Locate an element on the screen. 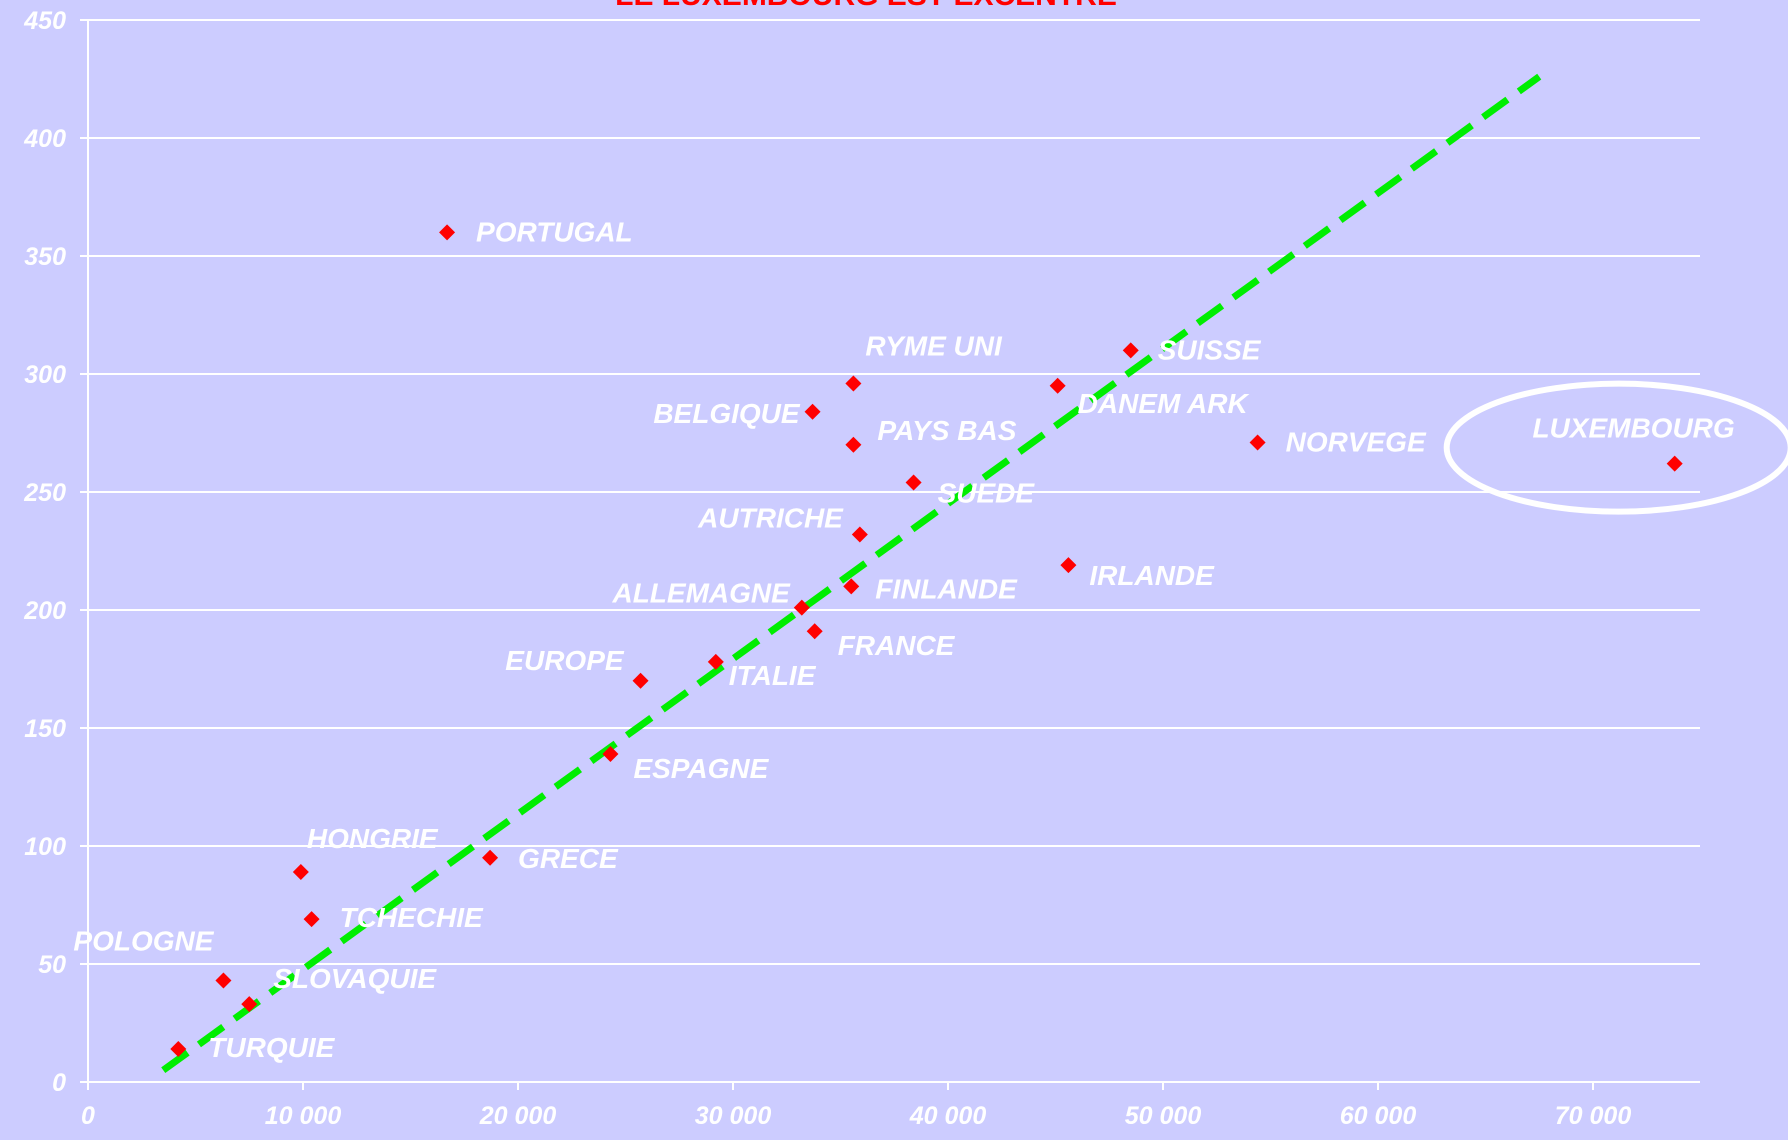  x-tick-label: 0 is located at coordinates (88, 1116).